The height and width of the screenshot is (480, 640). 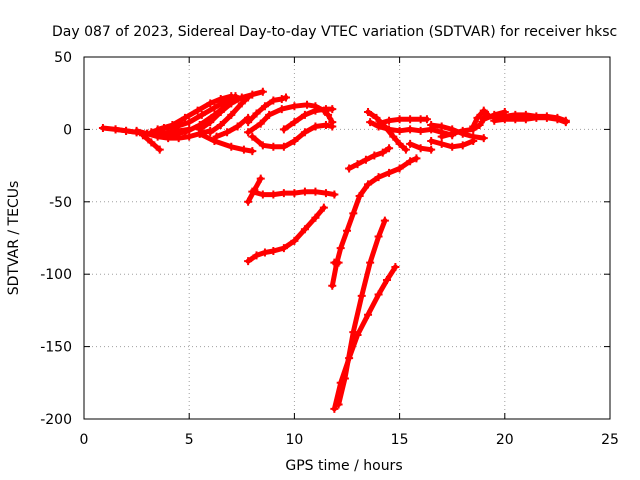 What do you see at coordinates (610, 440) in the screenshot?
I see `x-tick-label: 25` at bounding box center [610, 440].